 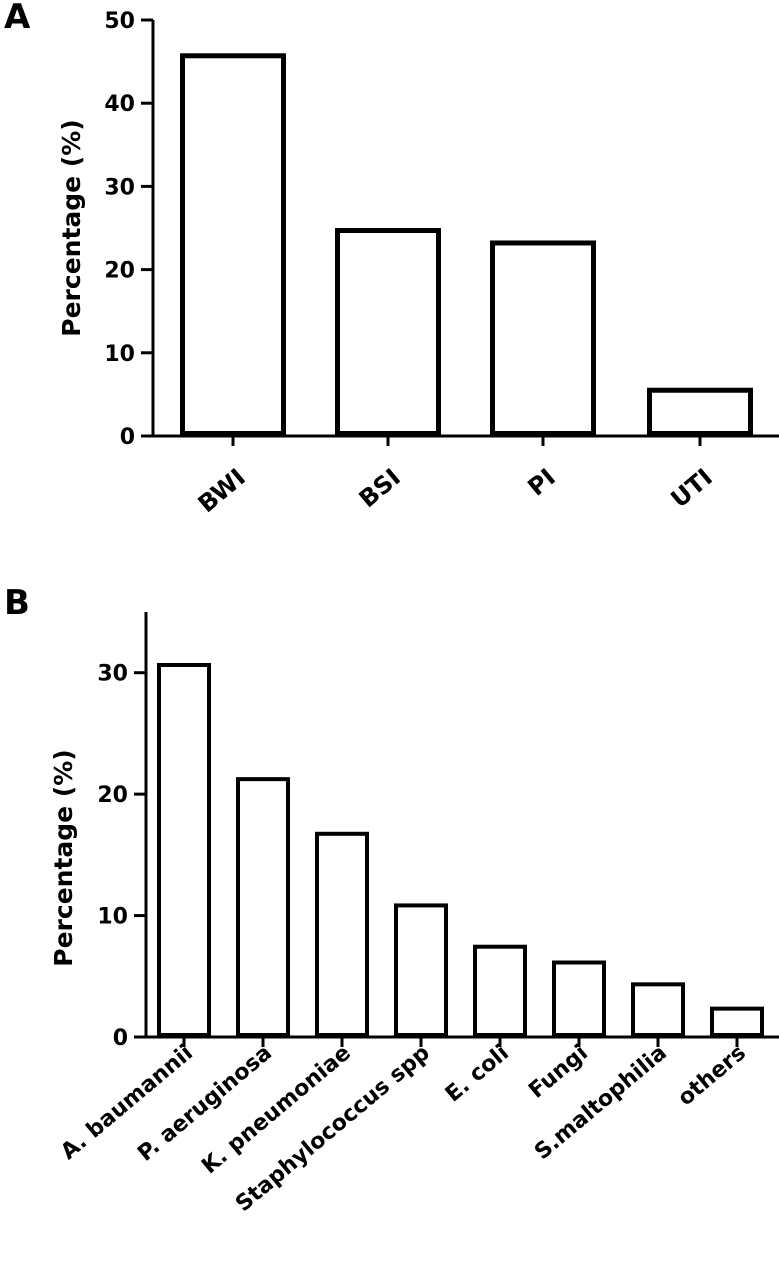 I want to click on bar-fungi, so click(x=579, y=998).